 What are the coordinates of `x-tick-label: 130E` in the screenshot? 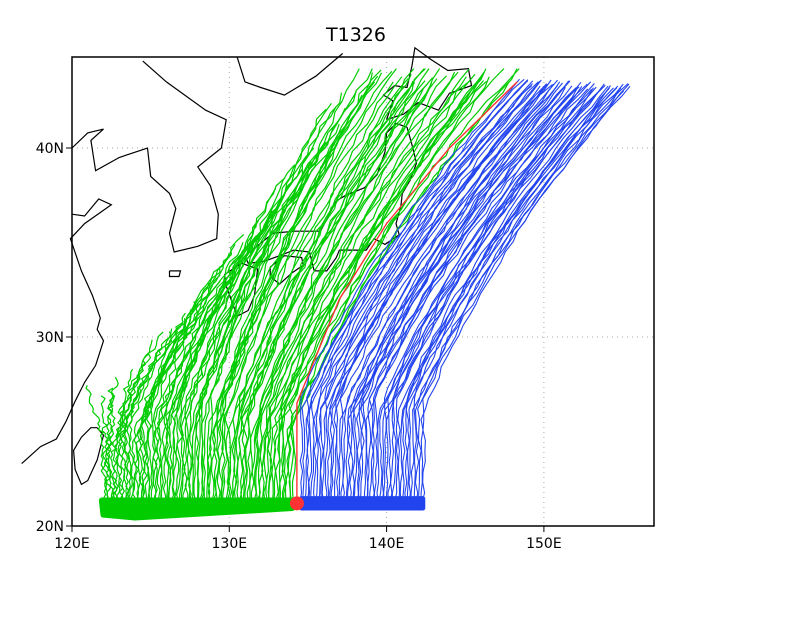 It's located at (230, 544).